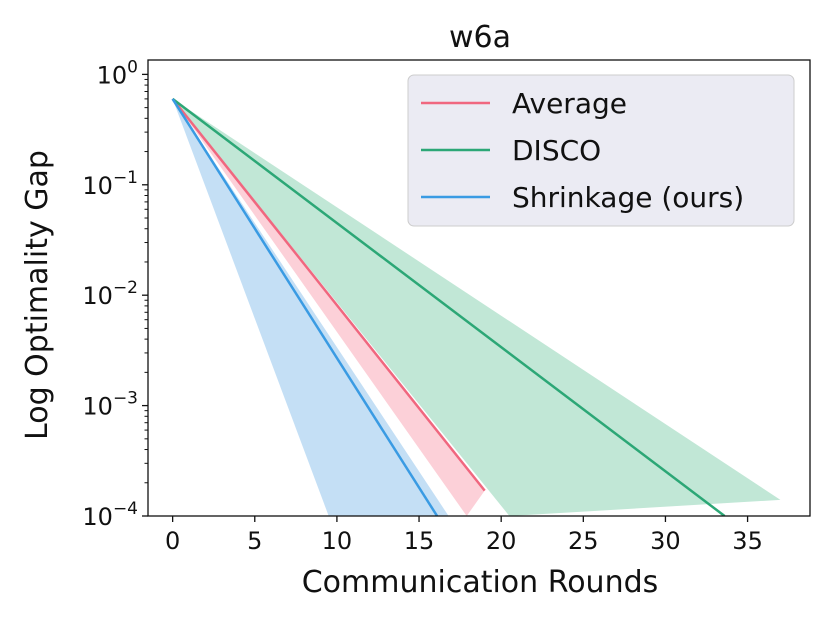  What do you see at coordinates (337, 541) in the screenshot?
I see `x-tick-label: 10` at bounding box center [337, 541].